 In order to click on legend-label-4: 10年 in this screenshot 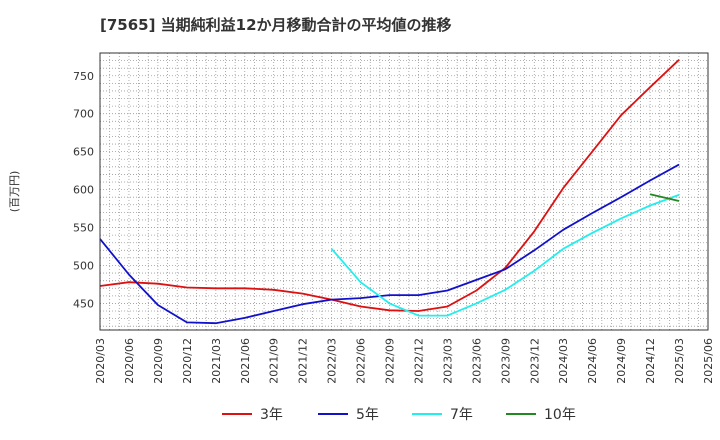, I will do `click(560, 415)`.